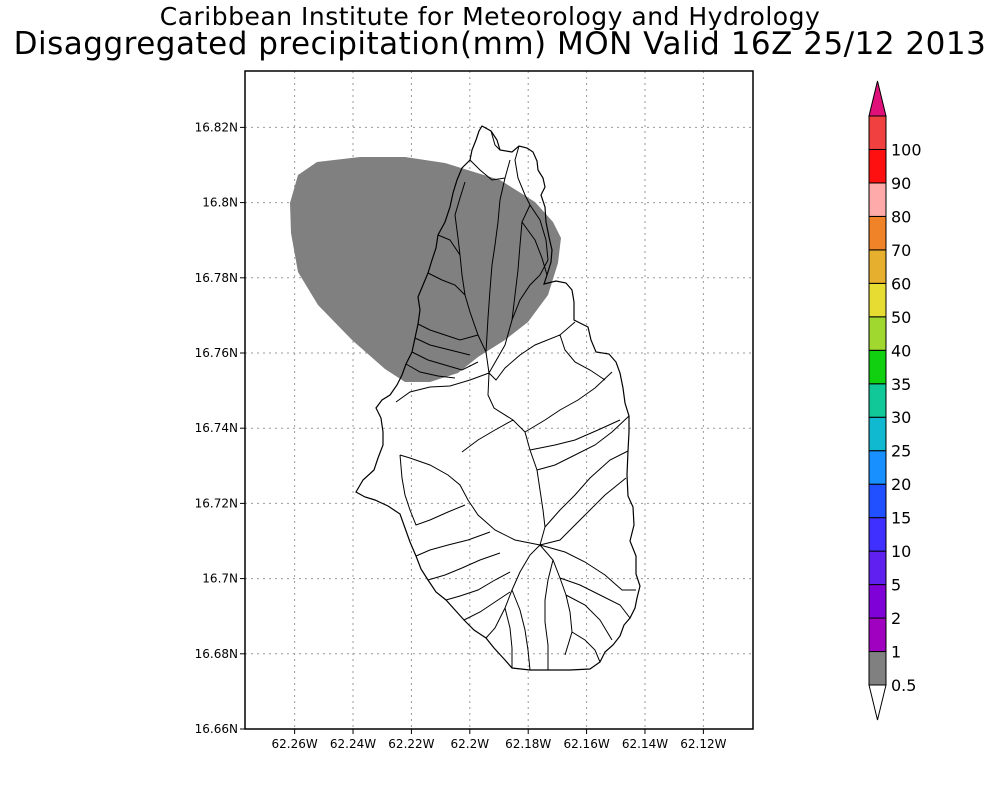  Describe the element at coordinates (470, 744) in the screenshot. I see `lon-tick-label: 62.2W` at that location.